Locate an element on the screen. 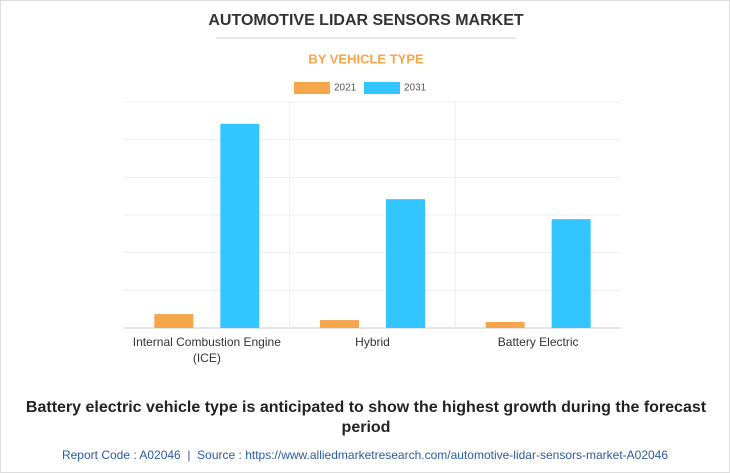  x-tick-label: Internal Combustion Engine (ICE) is located at coordinates (206, 350).